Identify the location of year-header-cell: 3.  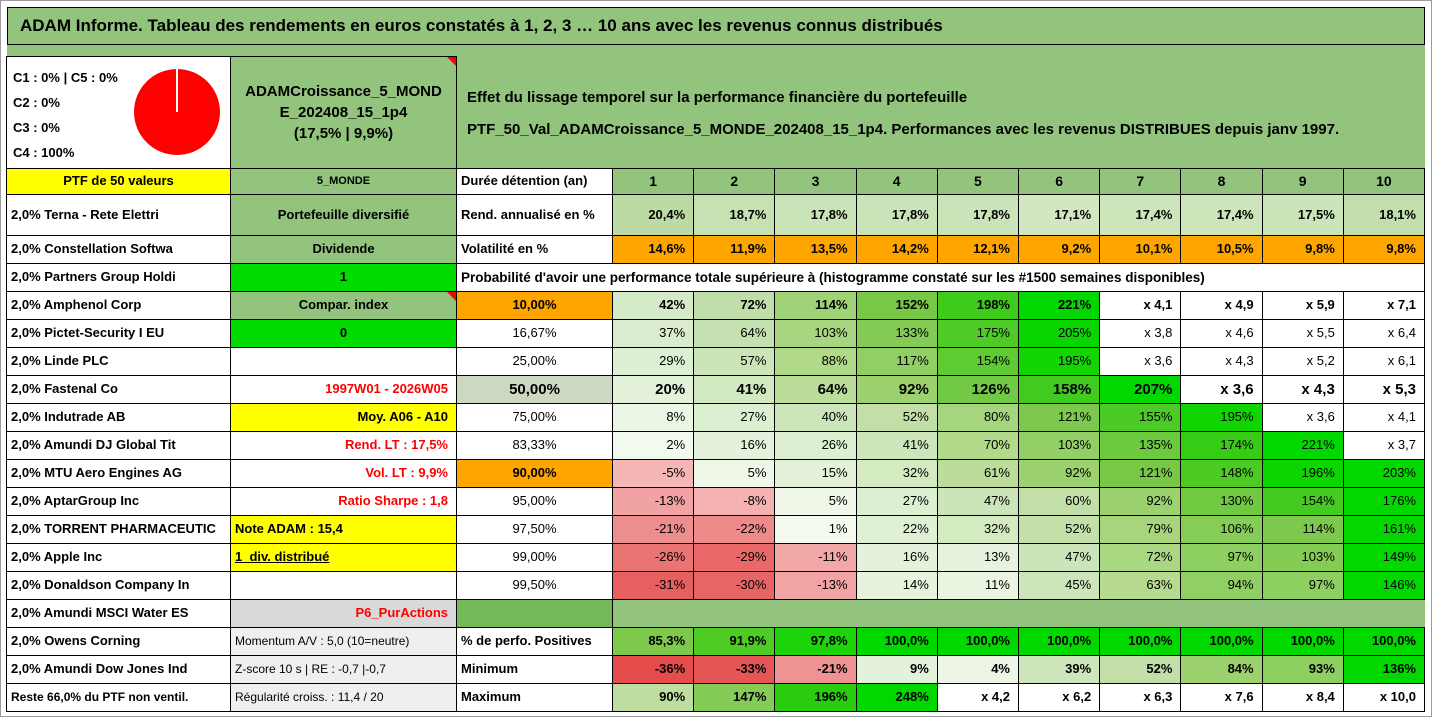
(815, 181).